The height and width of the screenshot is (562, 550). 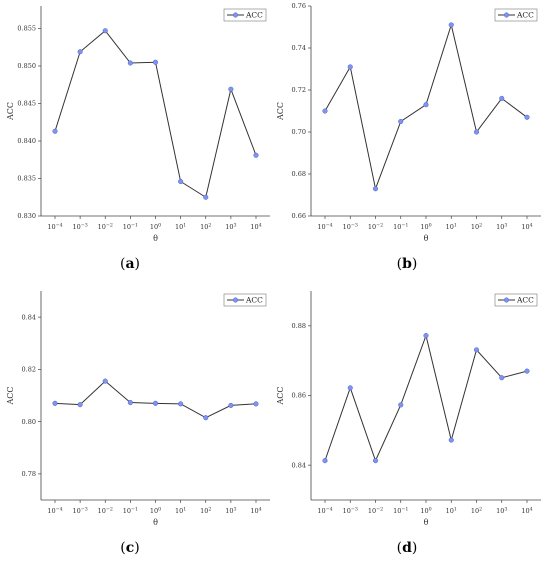 What do you see at coordinates (299, 90) in the screenshot?
I see `y-tick-label: 0.72` at bounding box center [299, 90].